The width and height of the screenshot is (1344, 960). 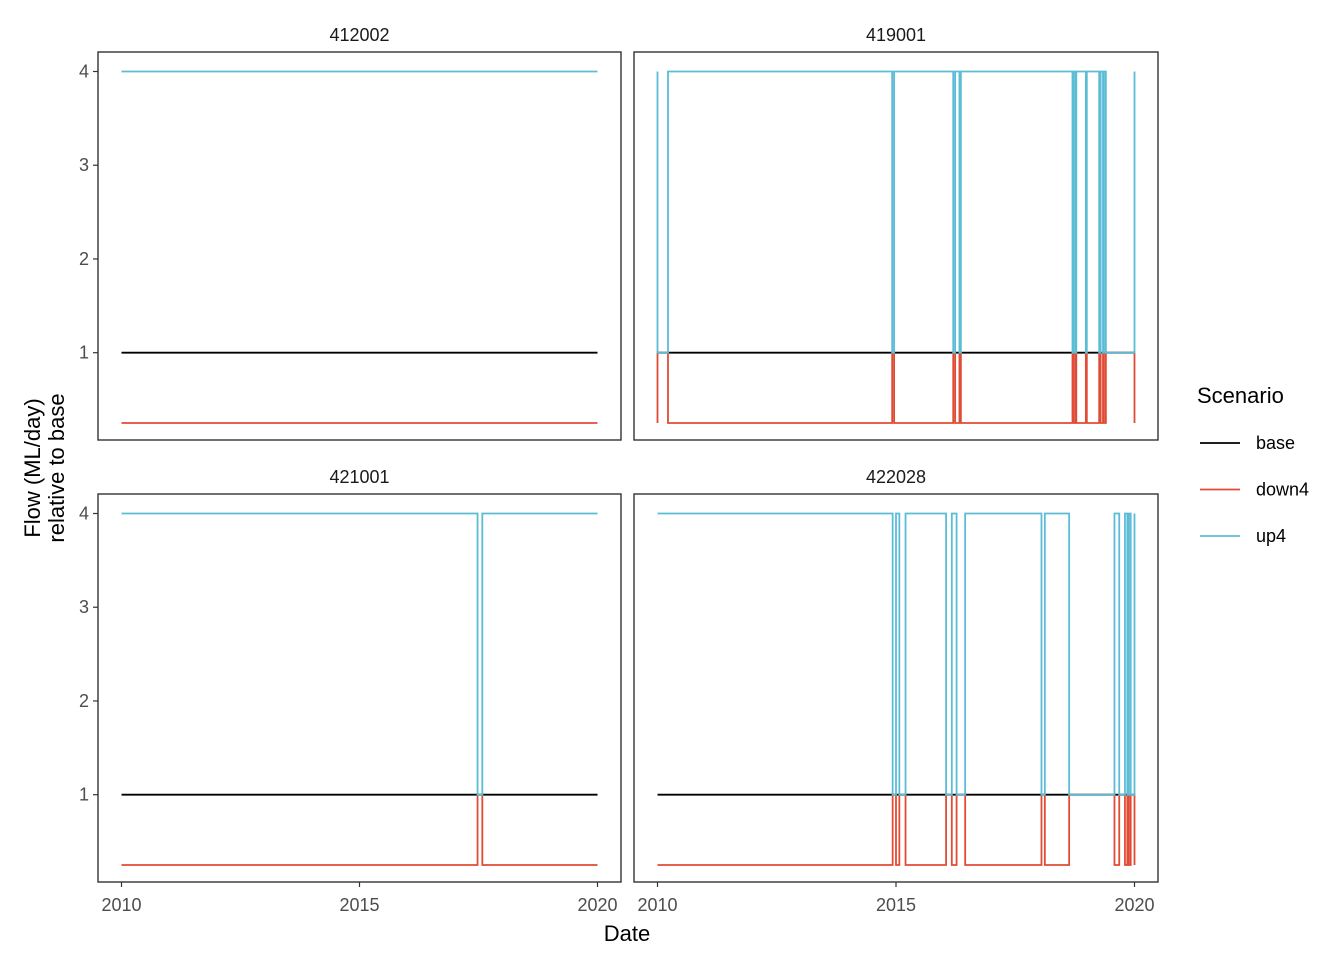 I want to click on x-axis-title: Date, so click(x=627, y=933).